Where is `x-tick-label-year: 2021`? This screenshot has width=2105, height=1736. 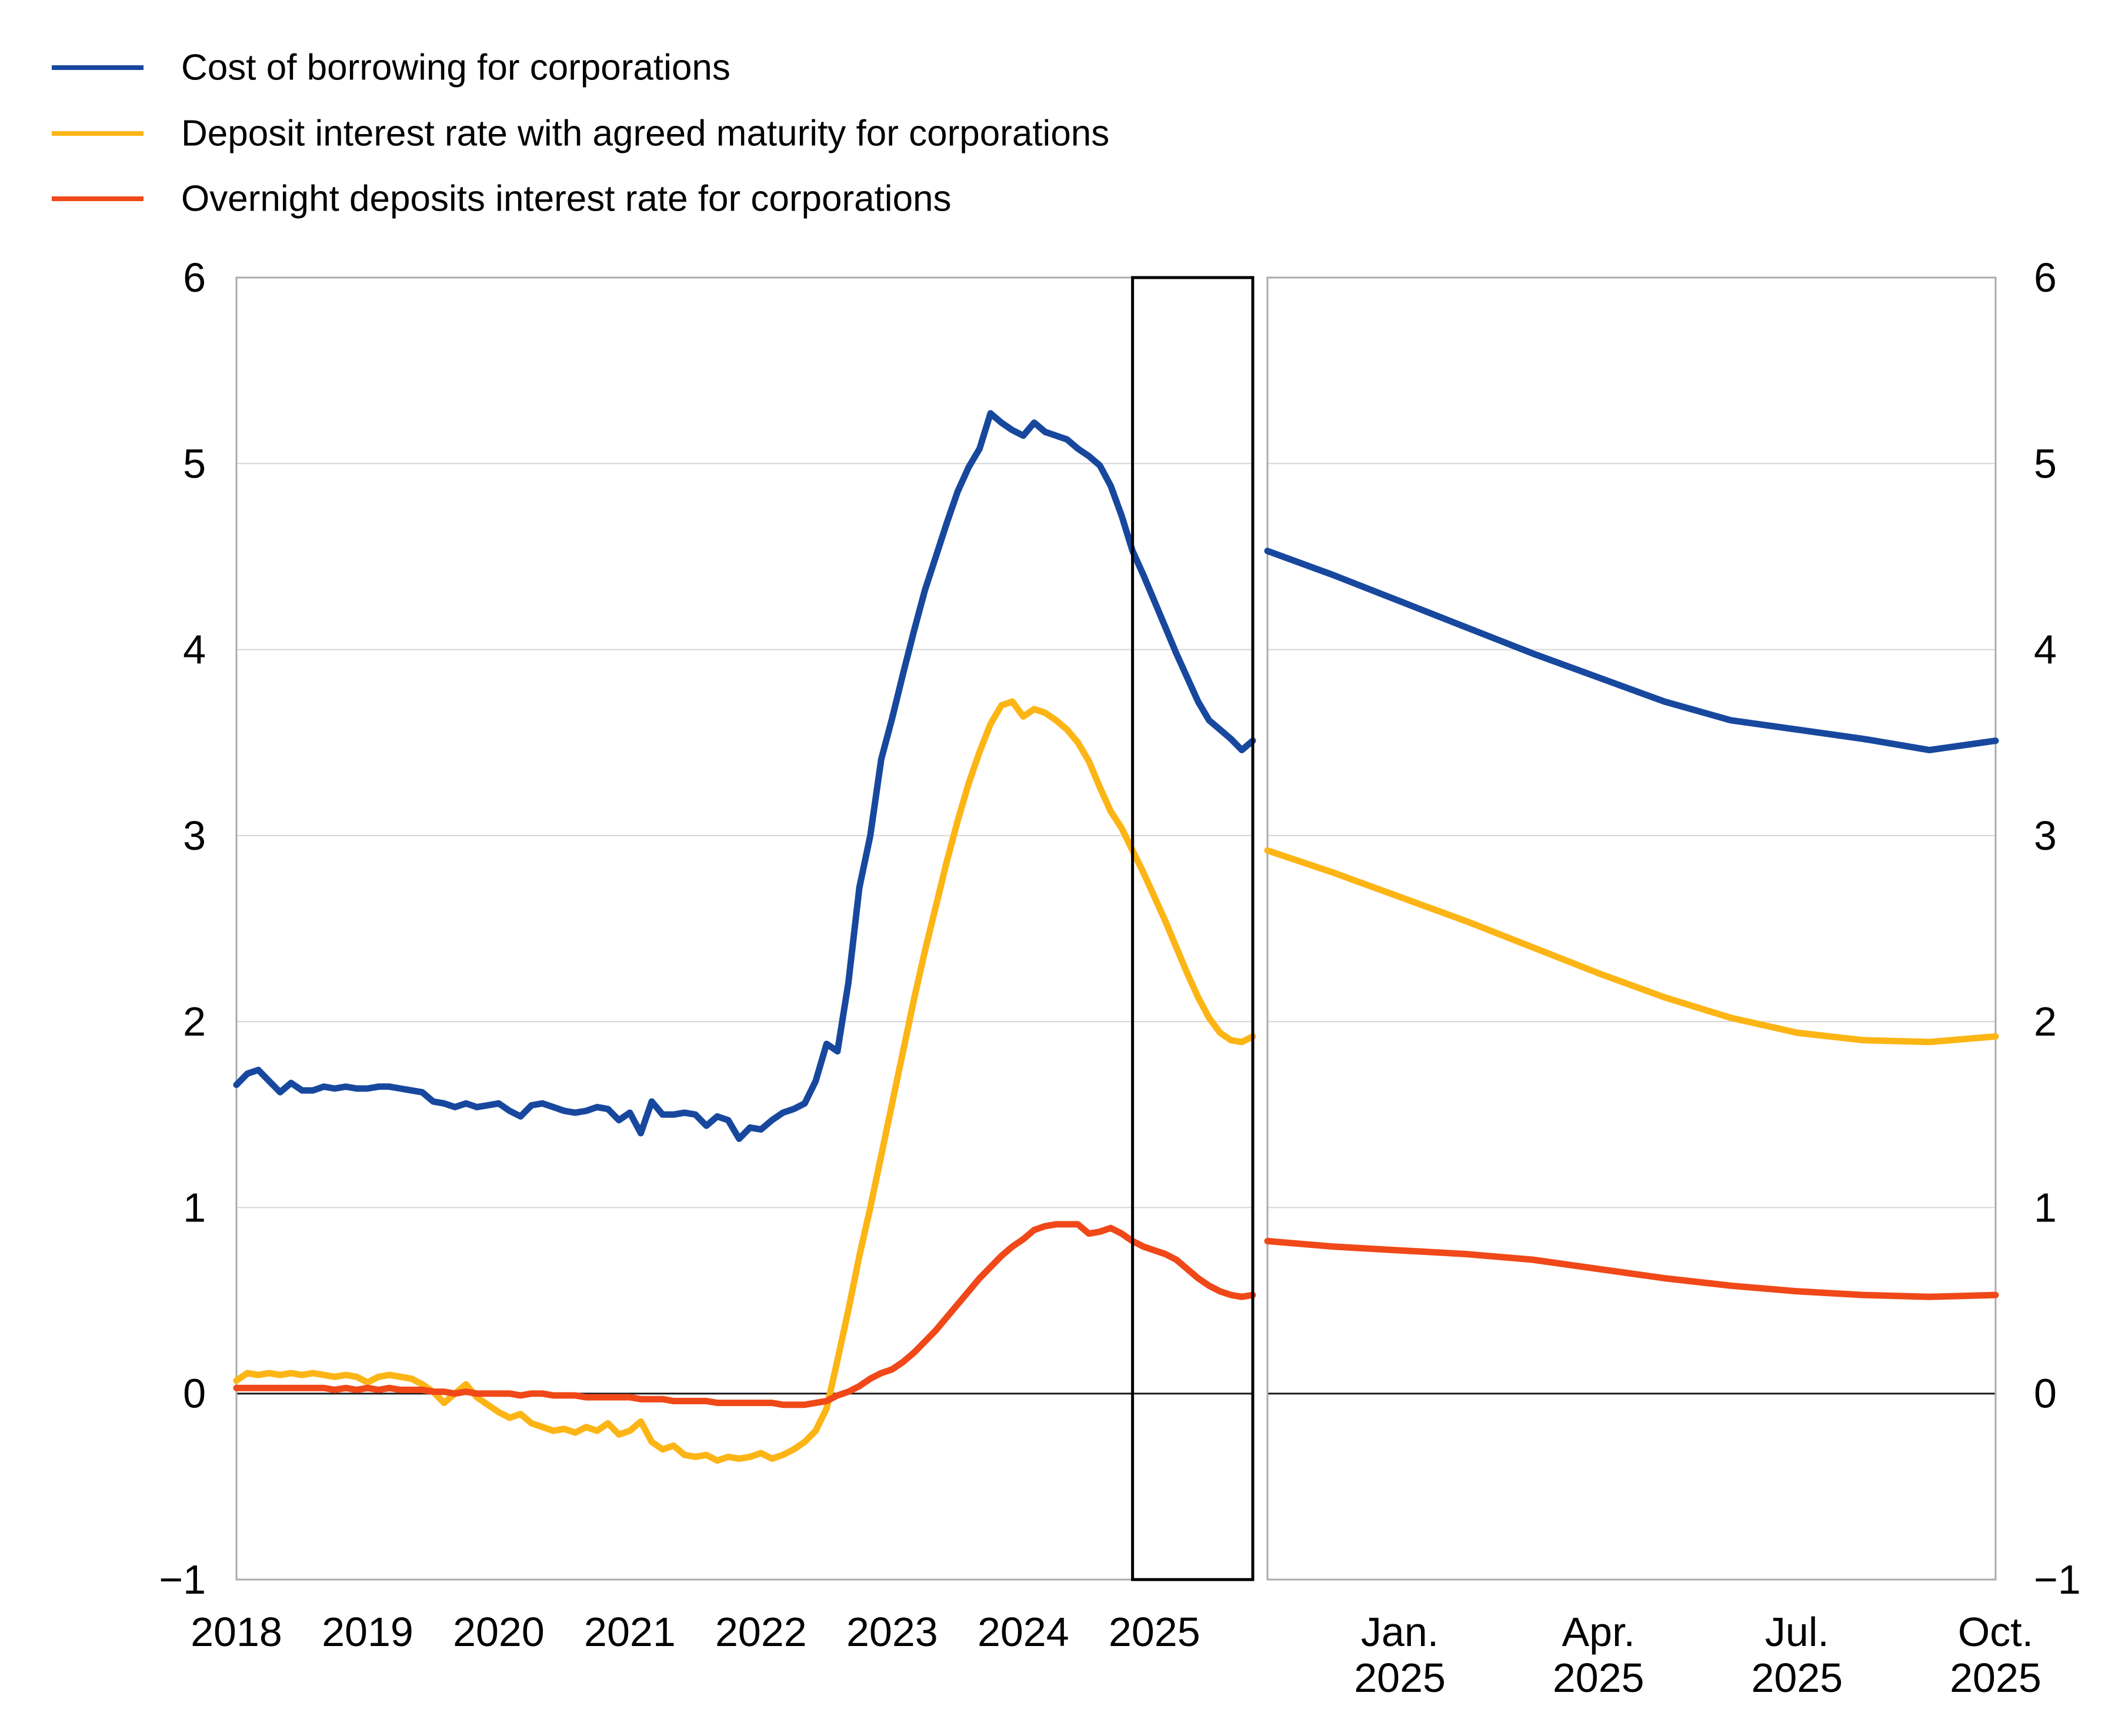 x-tick-label-year: 2021 is located at coordinates (630, 1632).